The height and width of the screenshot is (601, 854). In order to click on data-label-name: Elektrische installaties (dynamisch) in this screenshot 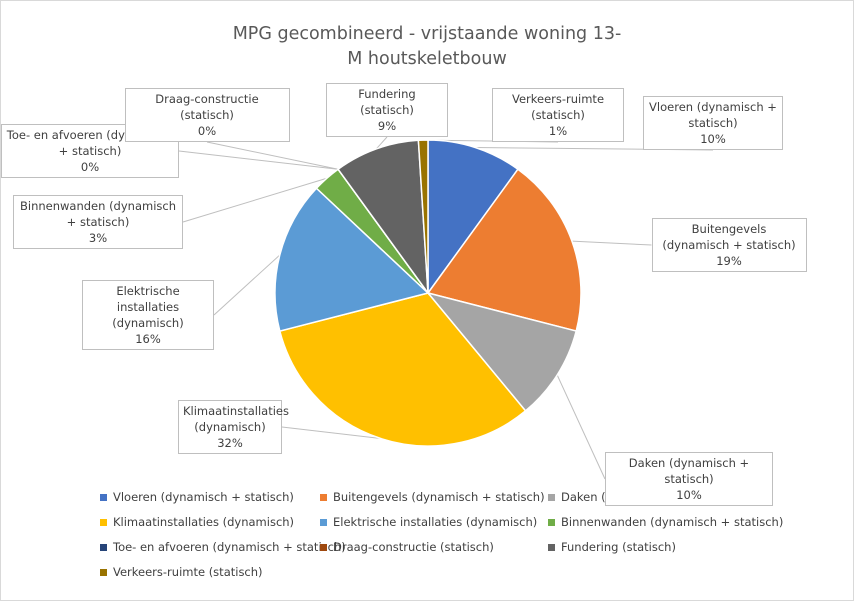, I will do `click(148, 307)`.